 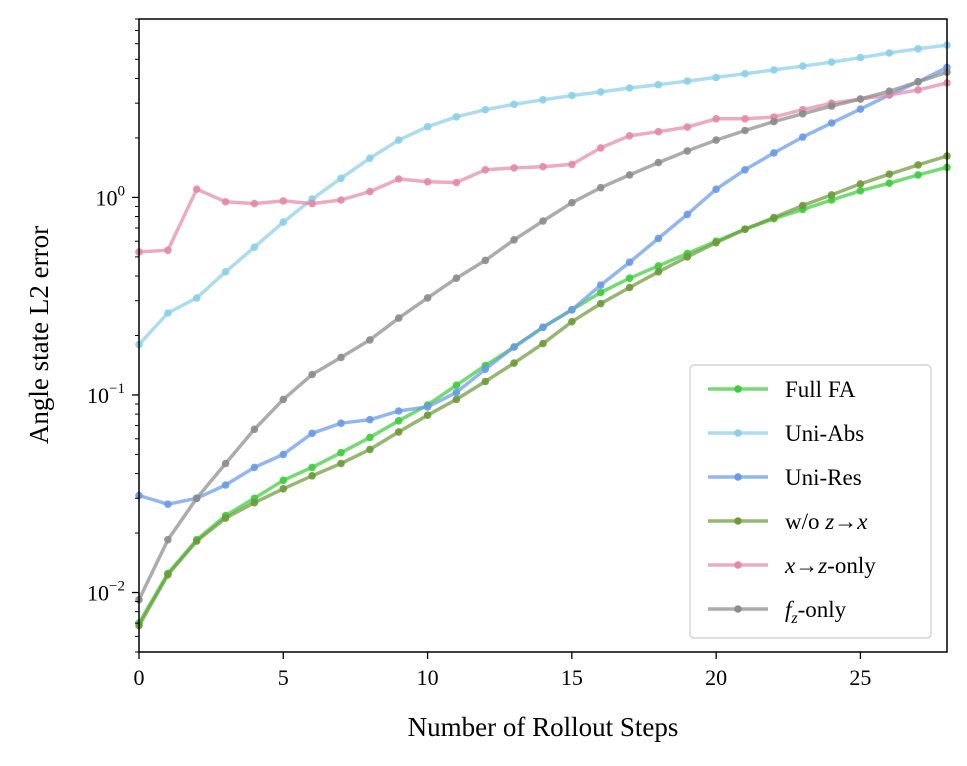 What do you see at coordinates (106, 394) in the screenshot?
I see `y-tick-label: 10⁻¹` at bounding box center [106, 394].